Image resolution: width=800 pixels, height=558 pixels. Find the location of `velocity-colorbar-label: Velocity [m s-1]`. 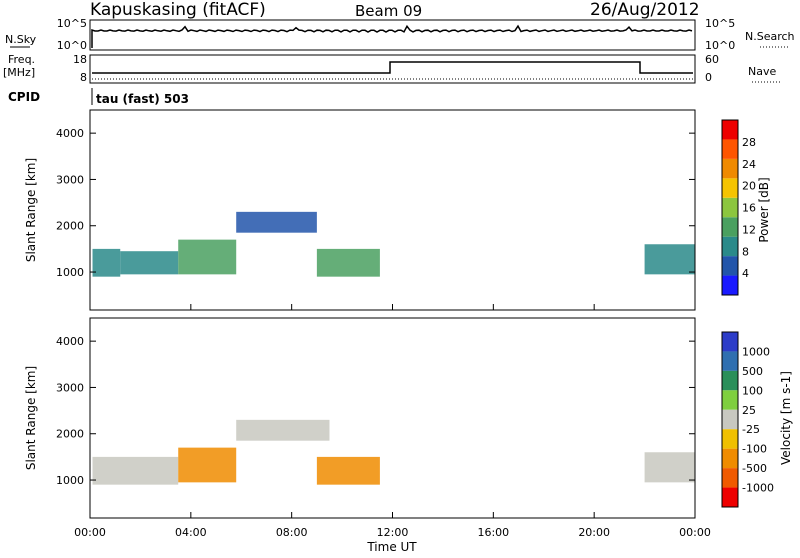

velocity-colorbar-label: Velocity [m s-1] is located at coordinates (786, 418).